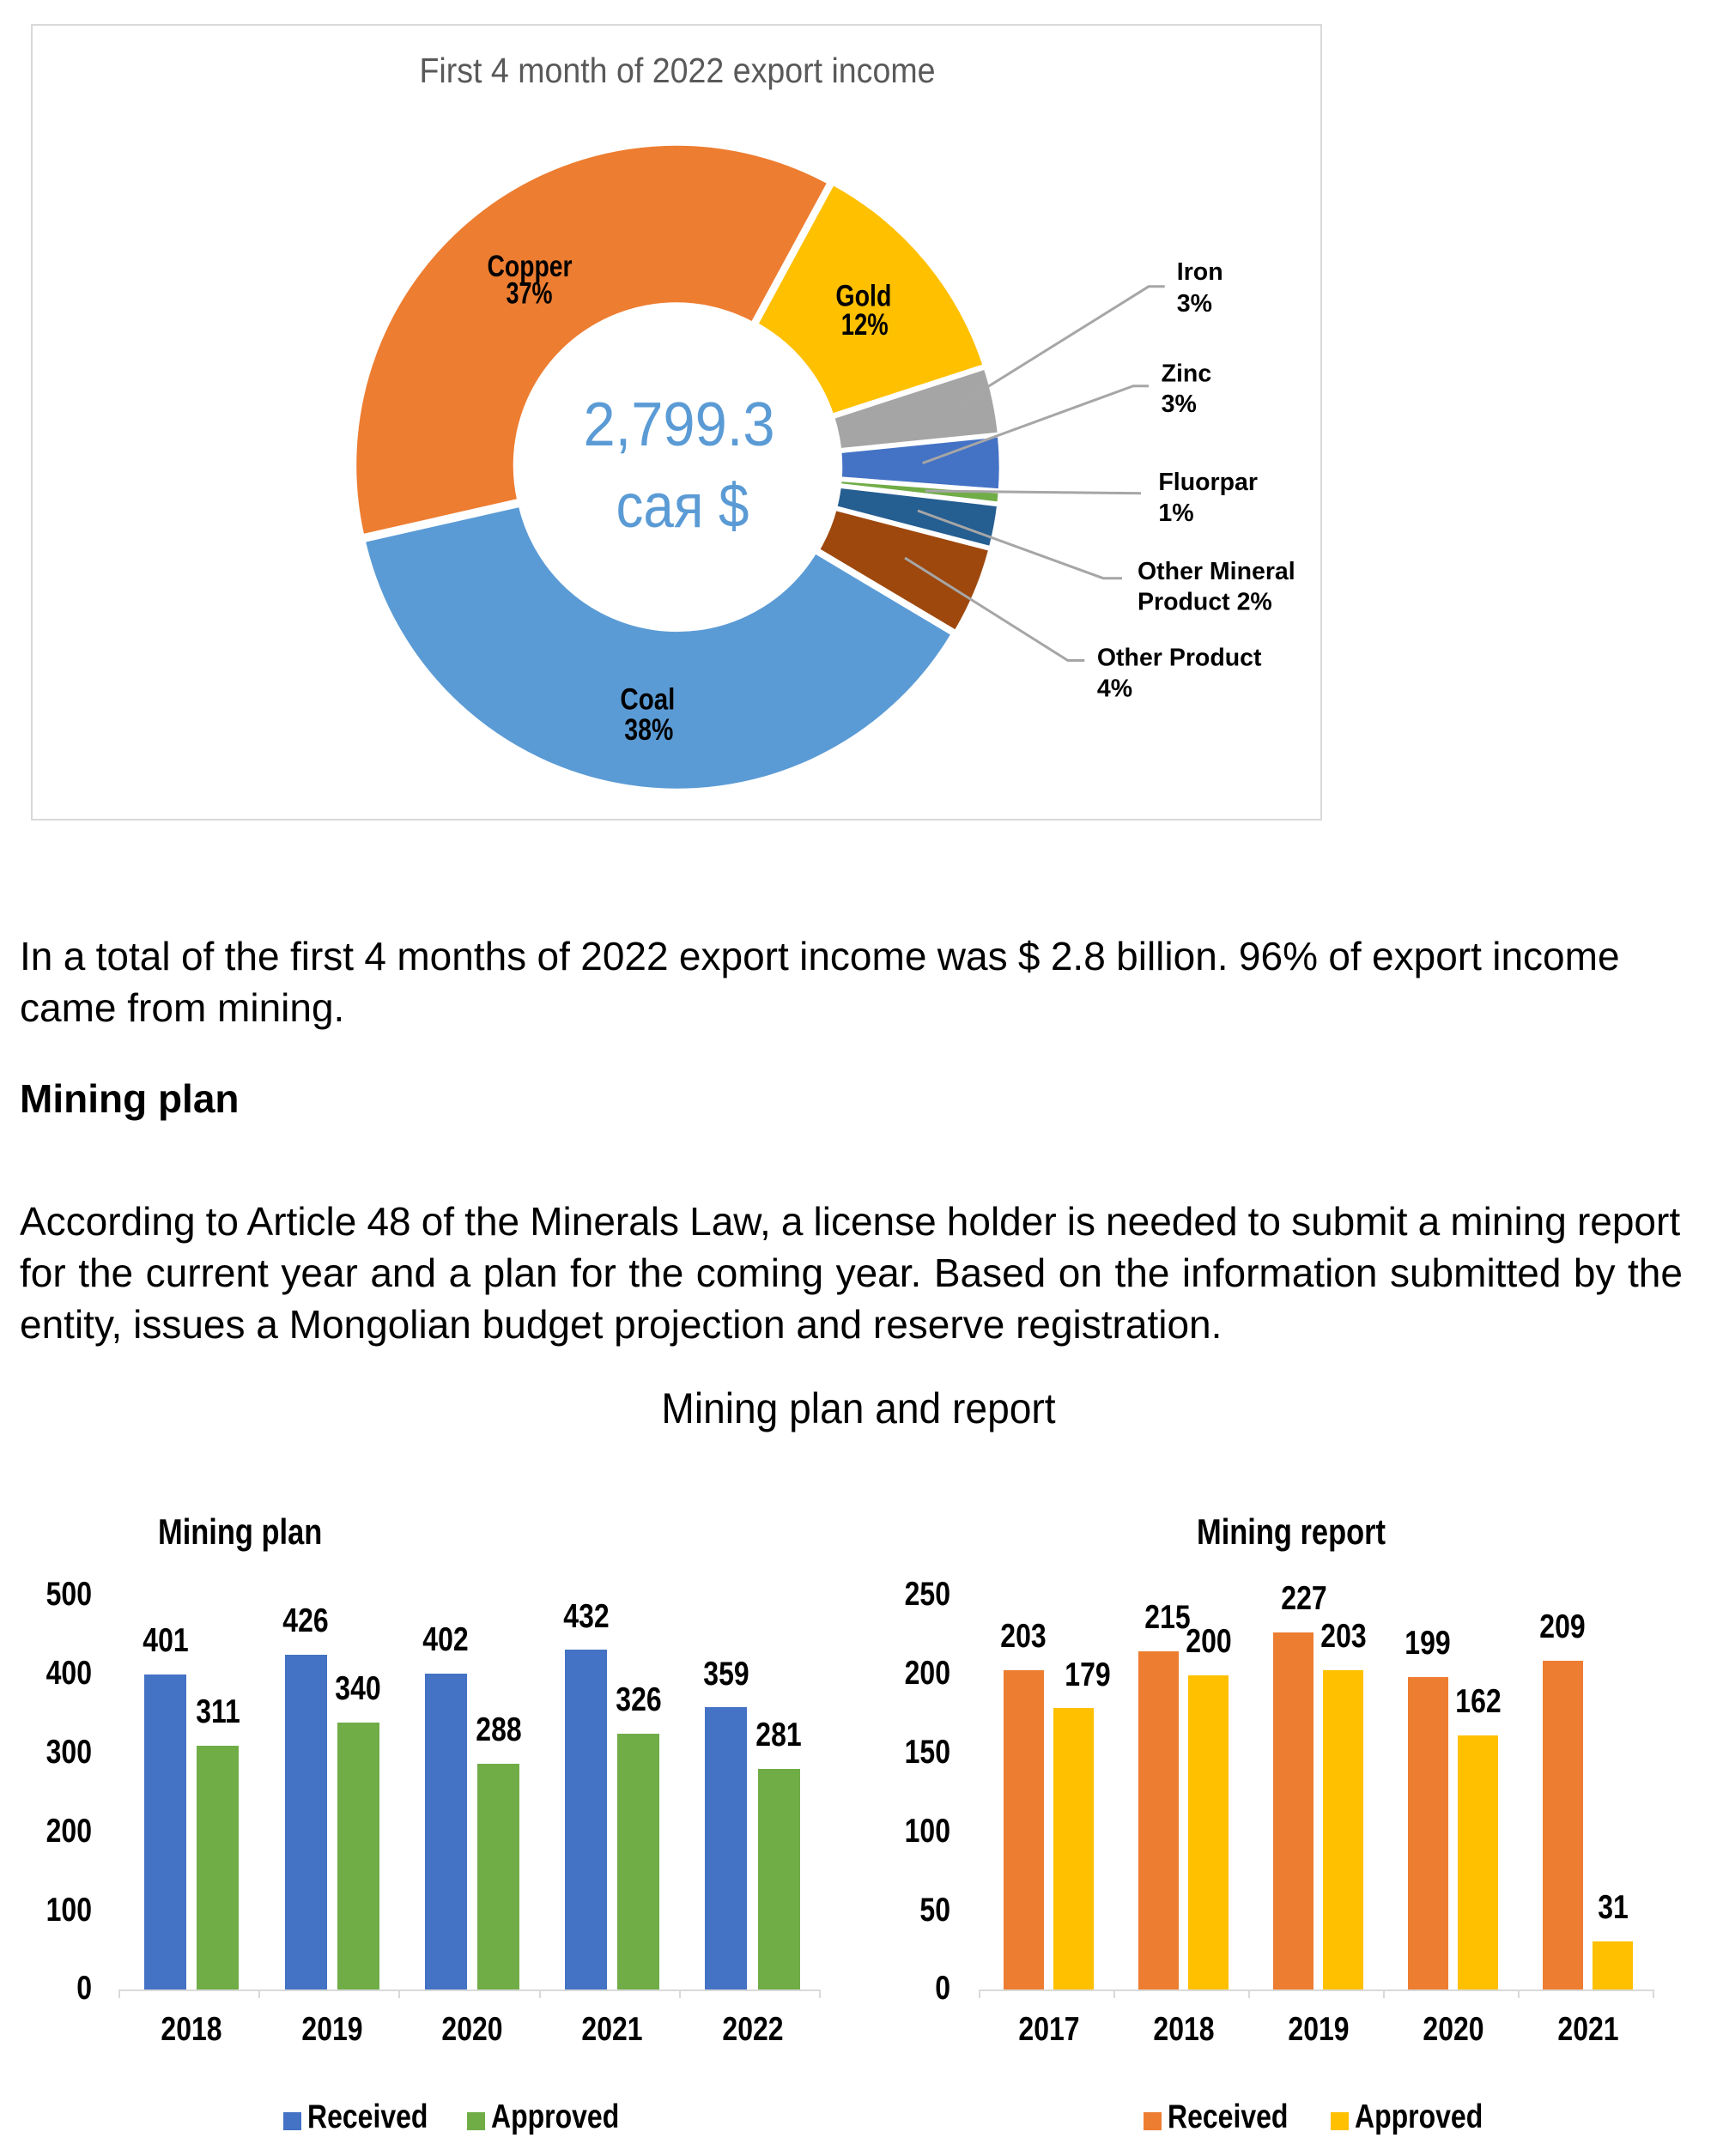 The width and height of the screenshot is (1717, 2156). What do you see at coordinates (679, 425) in the screenshot?
I see `svg-text: 2,799.3` at bounding box center [679, 425].